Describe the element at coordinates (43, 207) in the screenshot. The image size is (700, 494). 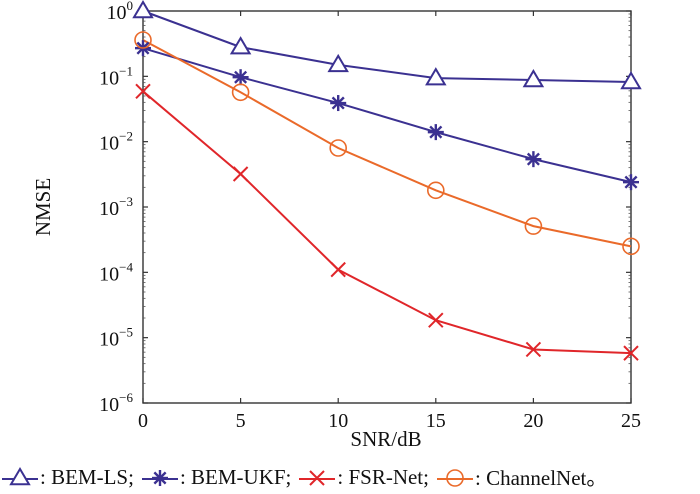
I see `y-axis-label: NMSE` at that location.